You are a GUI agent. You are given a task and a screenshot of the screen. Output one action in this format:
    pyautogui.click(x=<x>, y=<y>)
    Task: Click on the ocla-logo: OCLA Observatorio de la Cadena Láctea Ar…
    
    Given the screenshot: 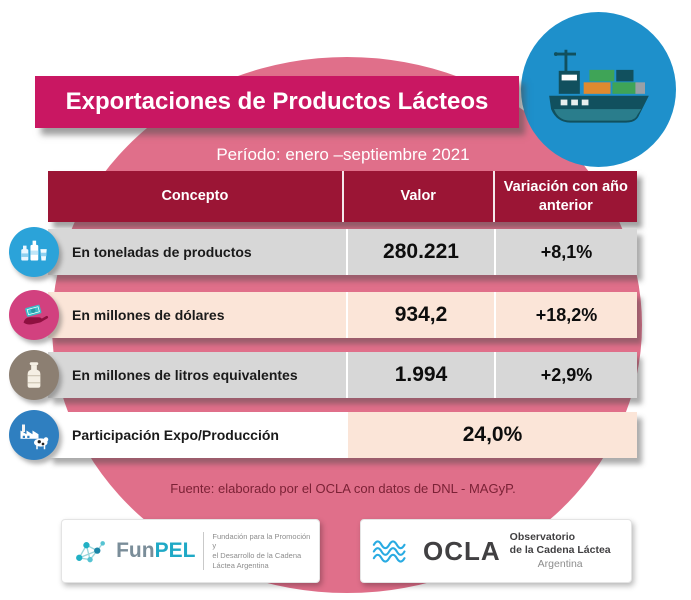 What is the action you would take?
    pyautogui.click(x=496, y=551)
    